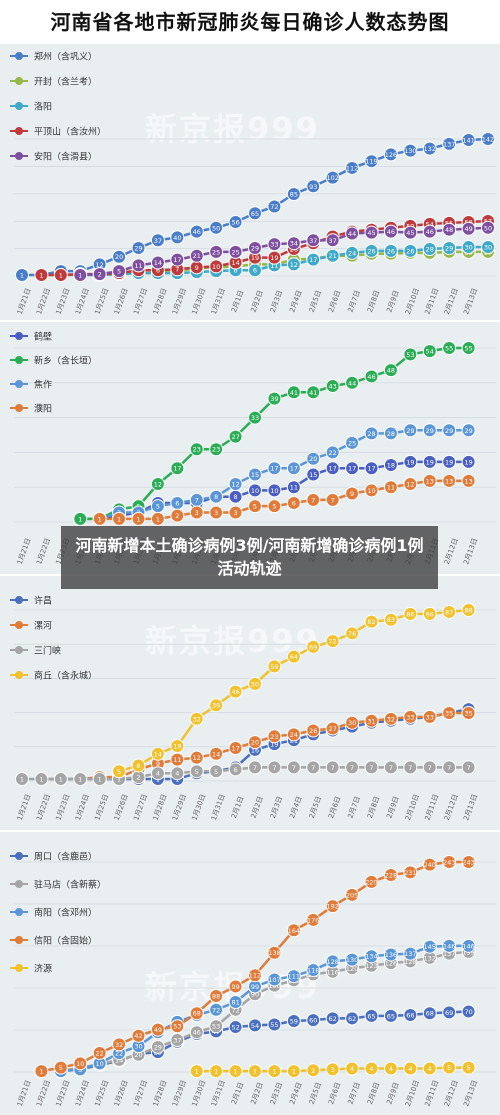 The image size is (500, 1115). I want to click on x-tick-label: 2月10日, so click(412, 807).